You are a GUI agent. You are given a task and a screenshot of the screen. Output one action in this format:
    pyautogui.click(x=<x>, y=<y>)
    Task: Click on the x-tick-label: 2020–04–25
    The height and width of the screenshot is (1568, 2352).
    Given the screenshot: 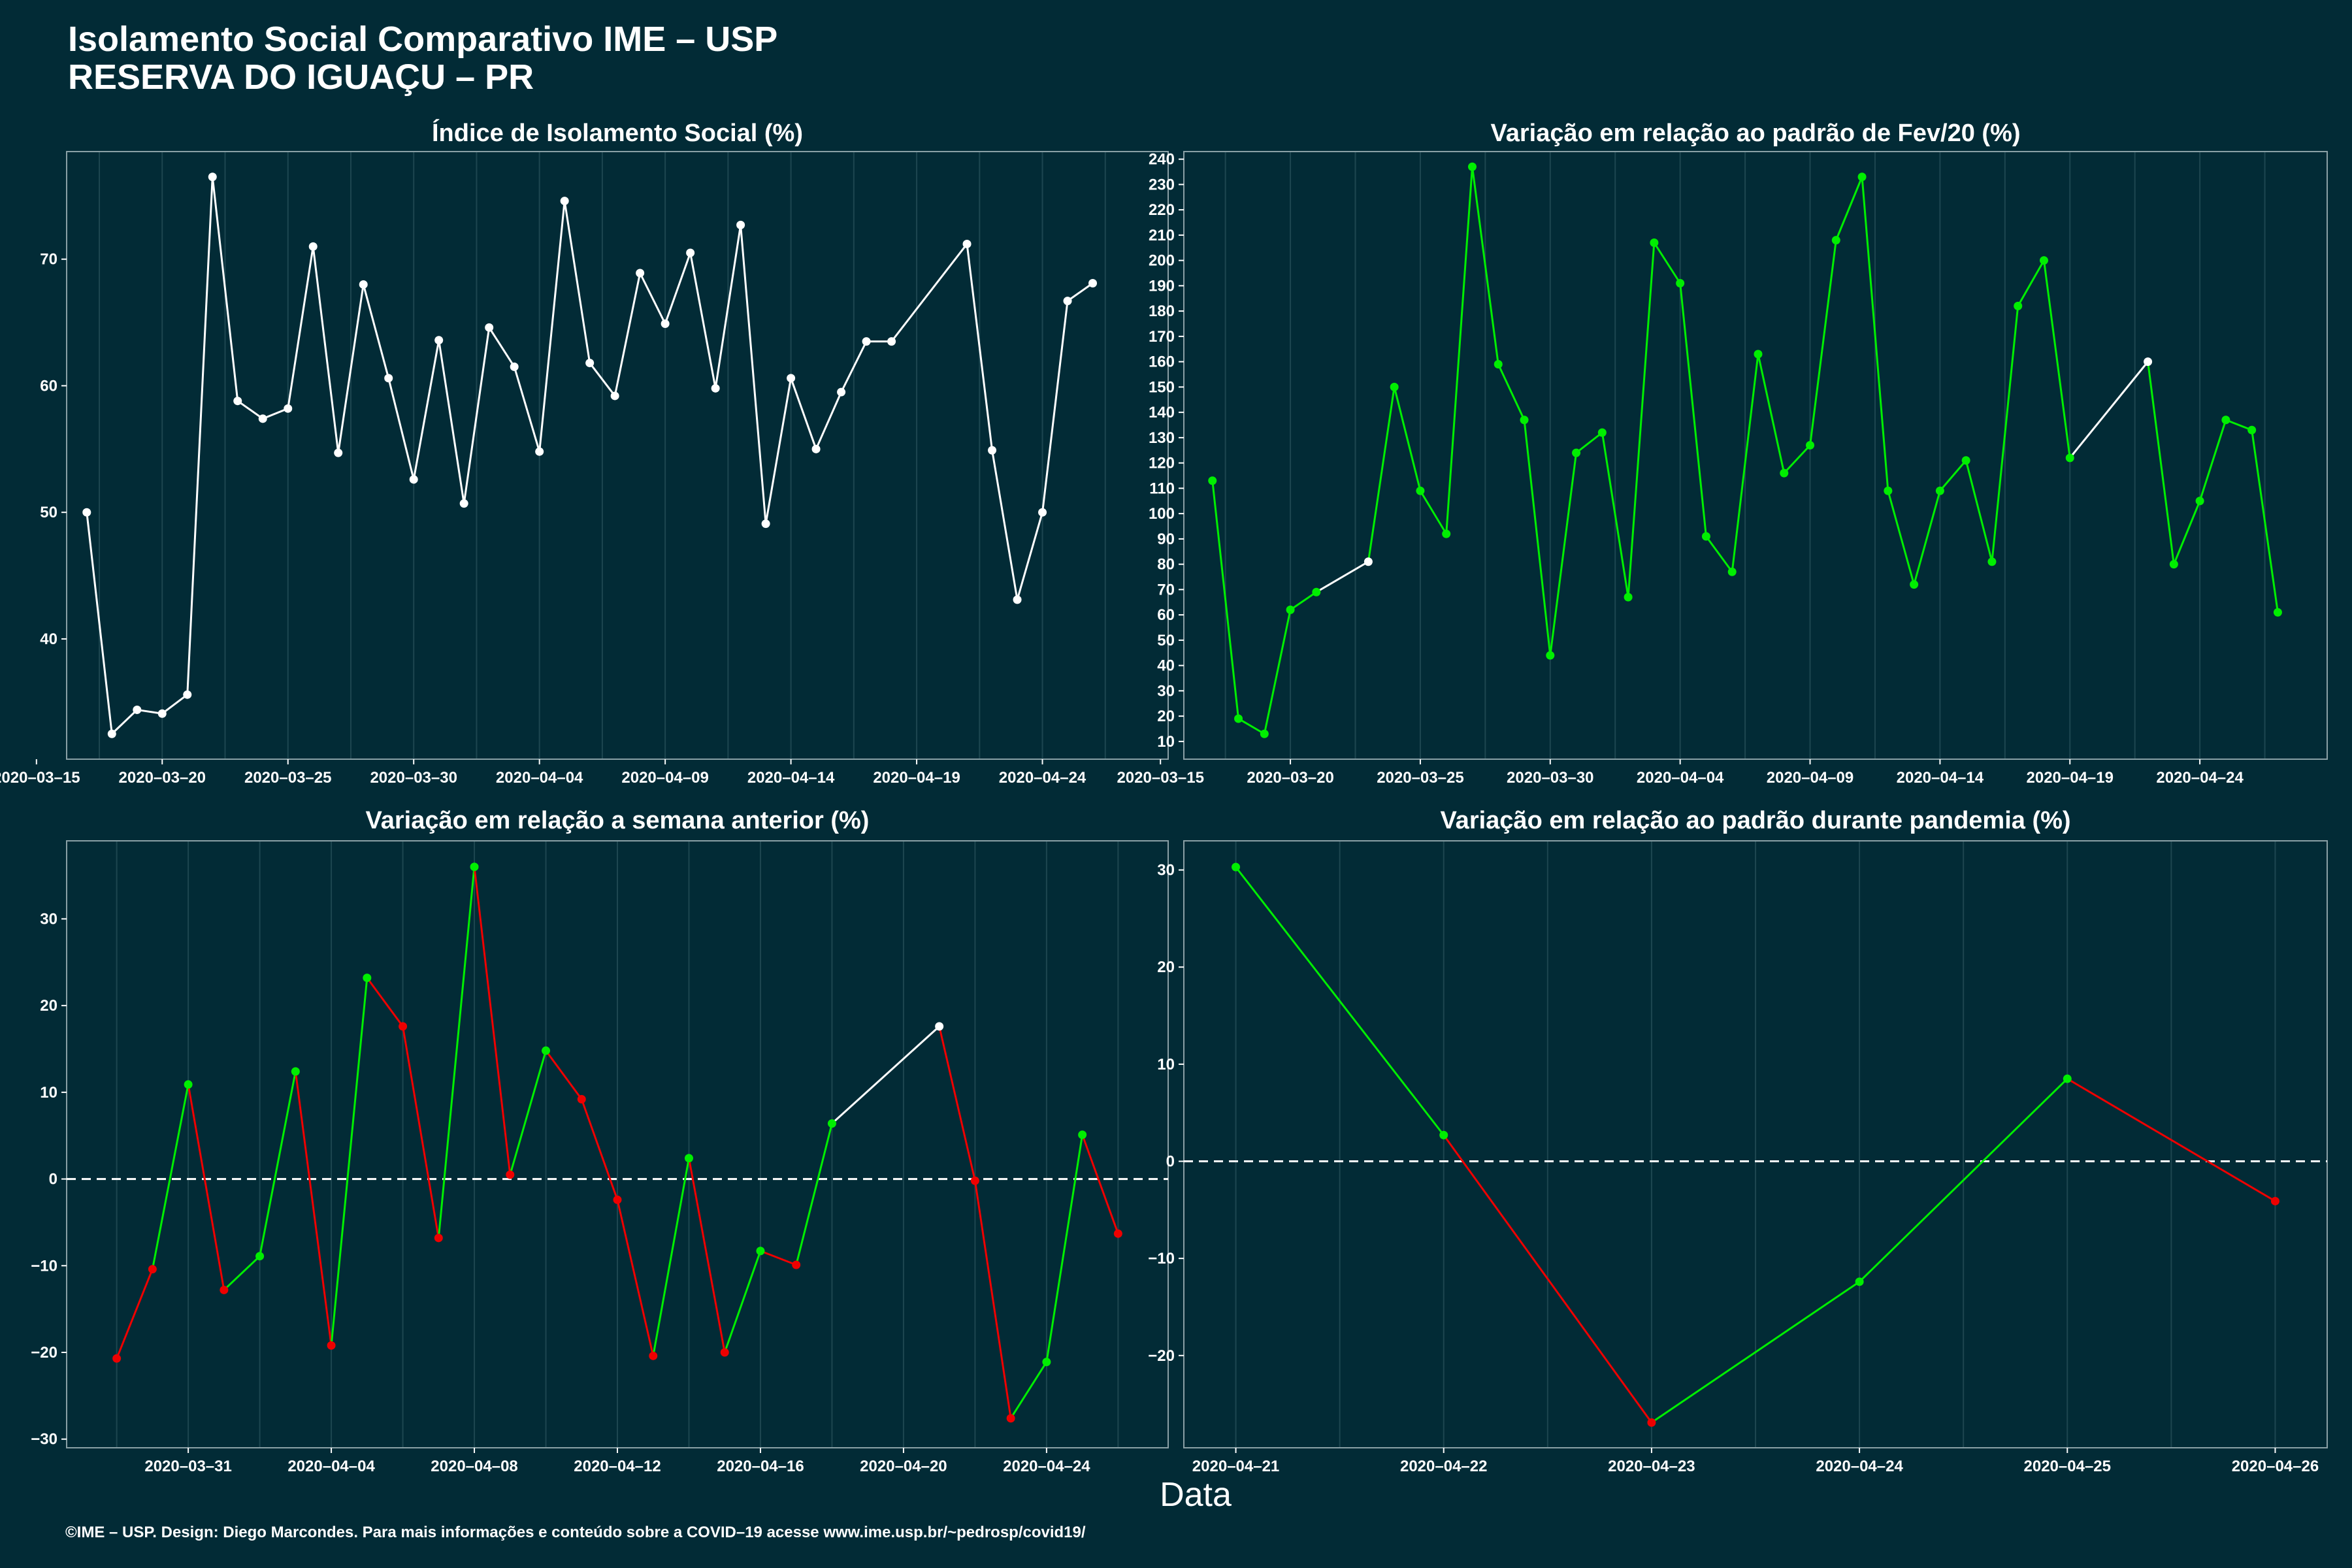 What is the action you would take?
    pyautogui.click(x=2067, y=1466)
    